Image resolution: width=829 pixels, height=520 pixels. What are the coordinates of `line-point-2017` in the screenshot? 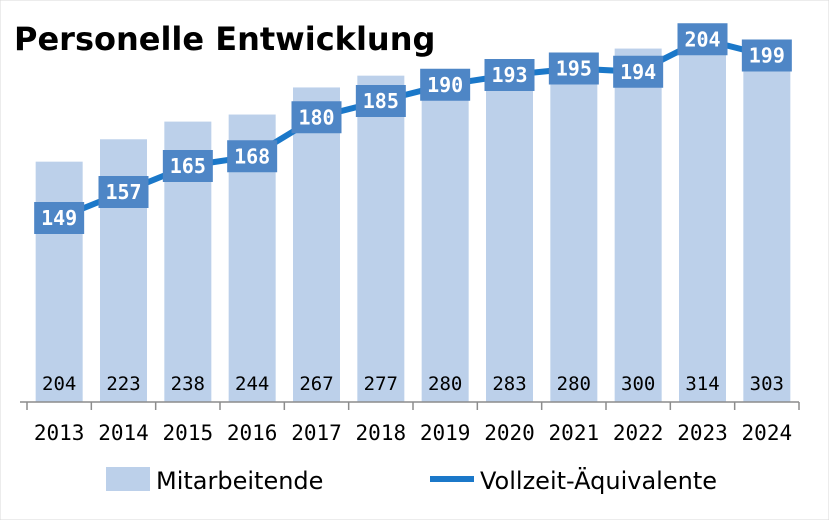 It's located at (316, 117).